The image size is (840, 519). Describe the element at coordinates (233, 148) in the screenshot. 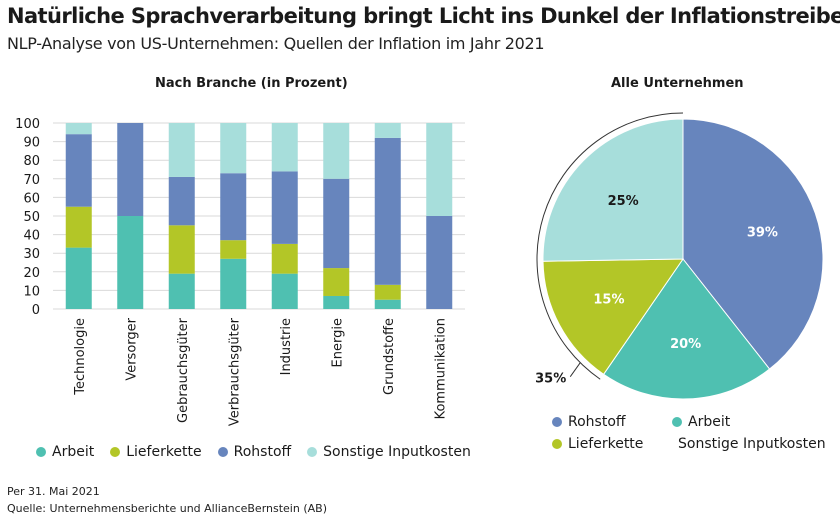

I see `bar-segment-verbrauchsgueter-sonstige-inputkosten` at that location.